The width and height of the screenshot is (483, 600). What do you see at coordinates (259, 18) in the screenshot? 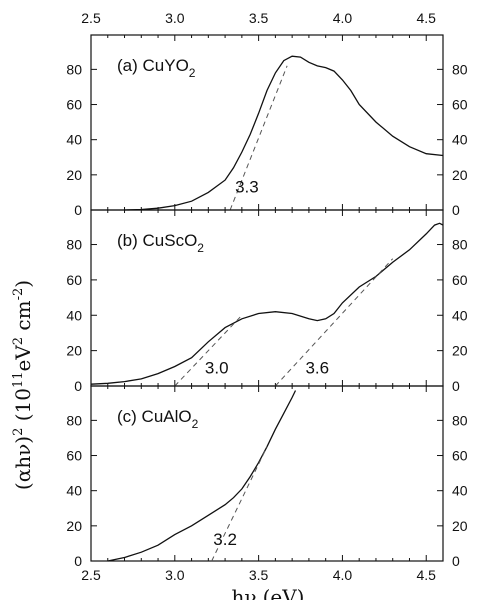
I see `x-tick-label-top: 3.5` at bounding box center [259, 18].